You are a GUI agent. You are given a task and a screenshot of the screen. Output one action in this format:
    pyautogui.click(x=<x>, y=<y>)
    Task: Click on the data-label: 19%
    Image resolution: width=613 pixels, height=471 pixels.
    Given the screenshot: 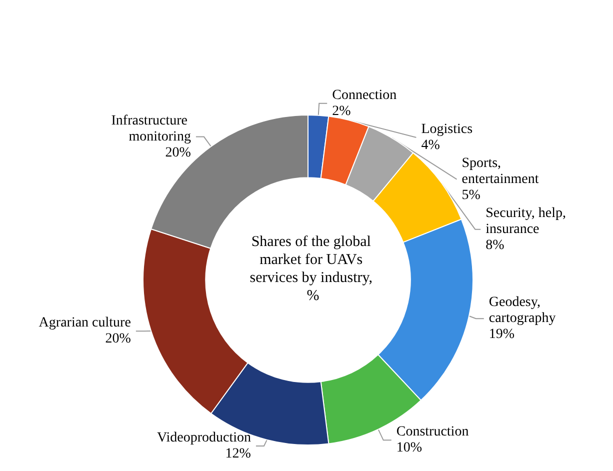 What is the action you would take?
    pyautogui.click(x=501, y=334)
    